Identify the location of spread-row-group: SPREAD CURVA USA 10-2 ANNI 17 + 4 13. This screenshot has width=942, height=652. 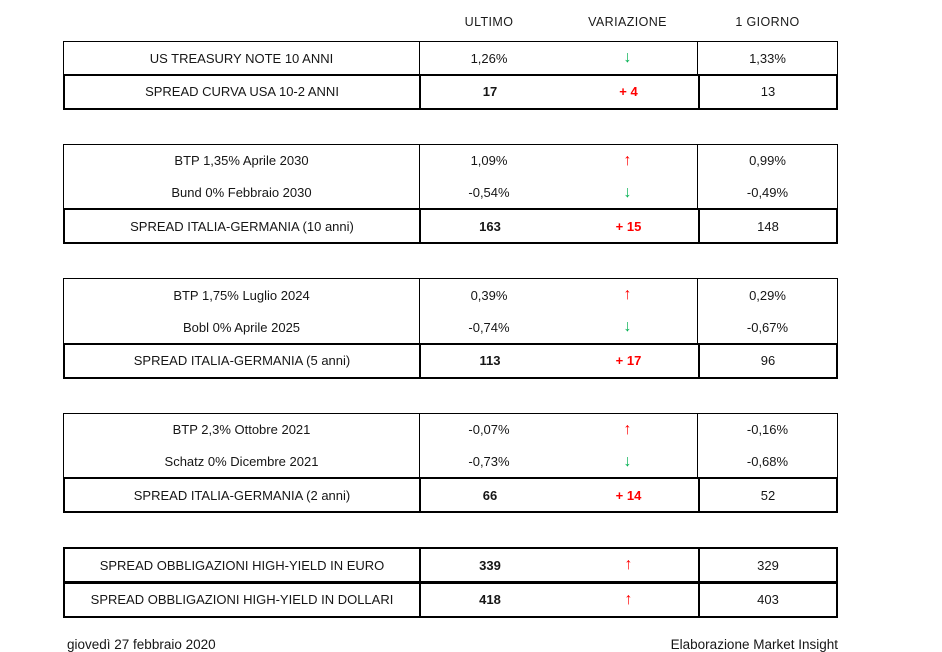
(450, 91).